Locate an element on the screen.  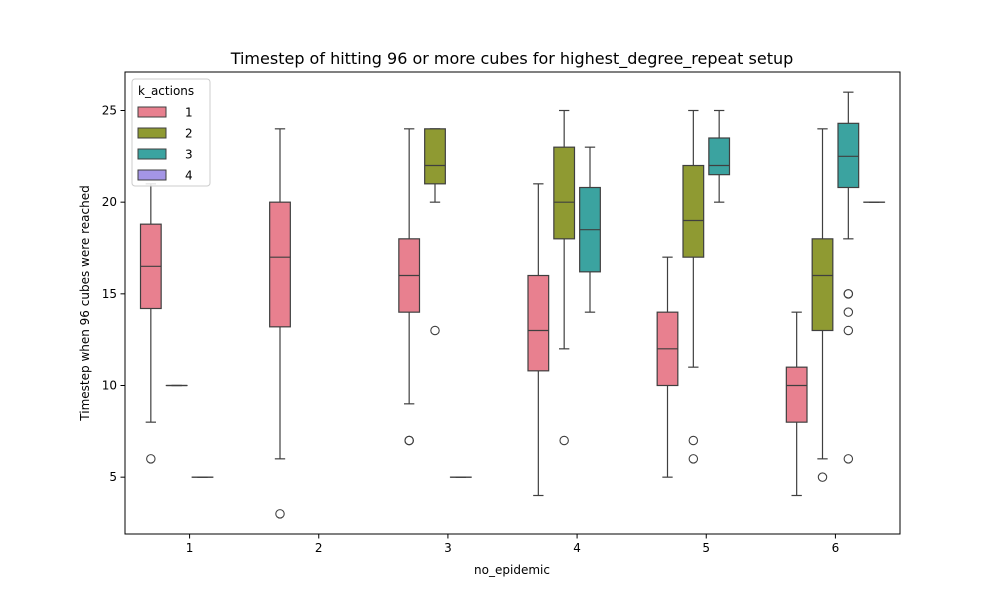
x-tick-label: 2 is located at coordinates (319, 548).